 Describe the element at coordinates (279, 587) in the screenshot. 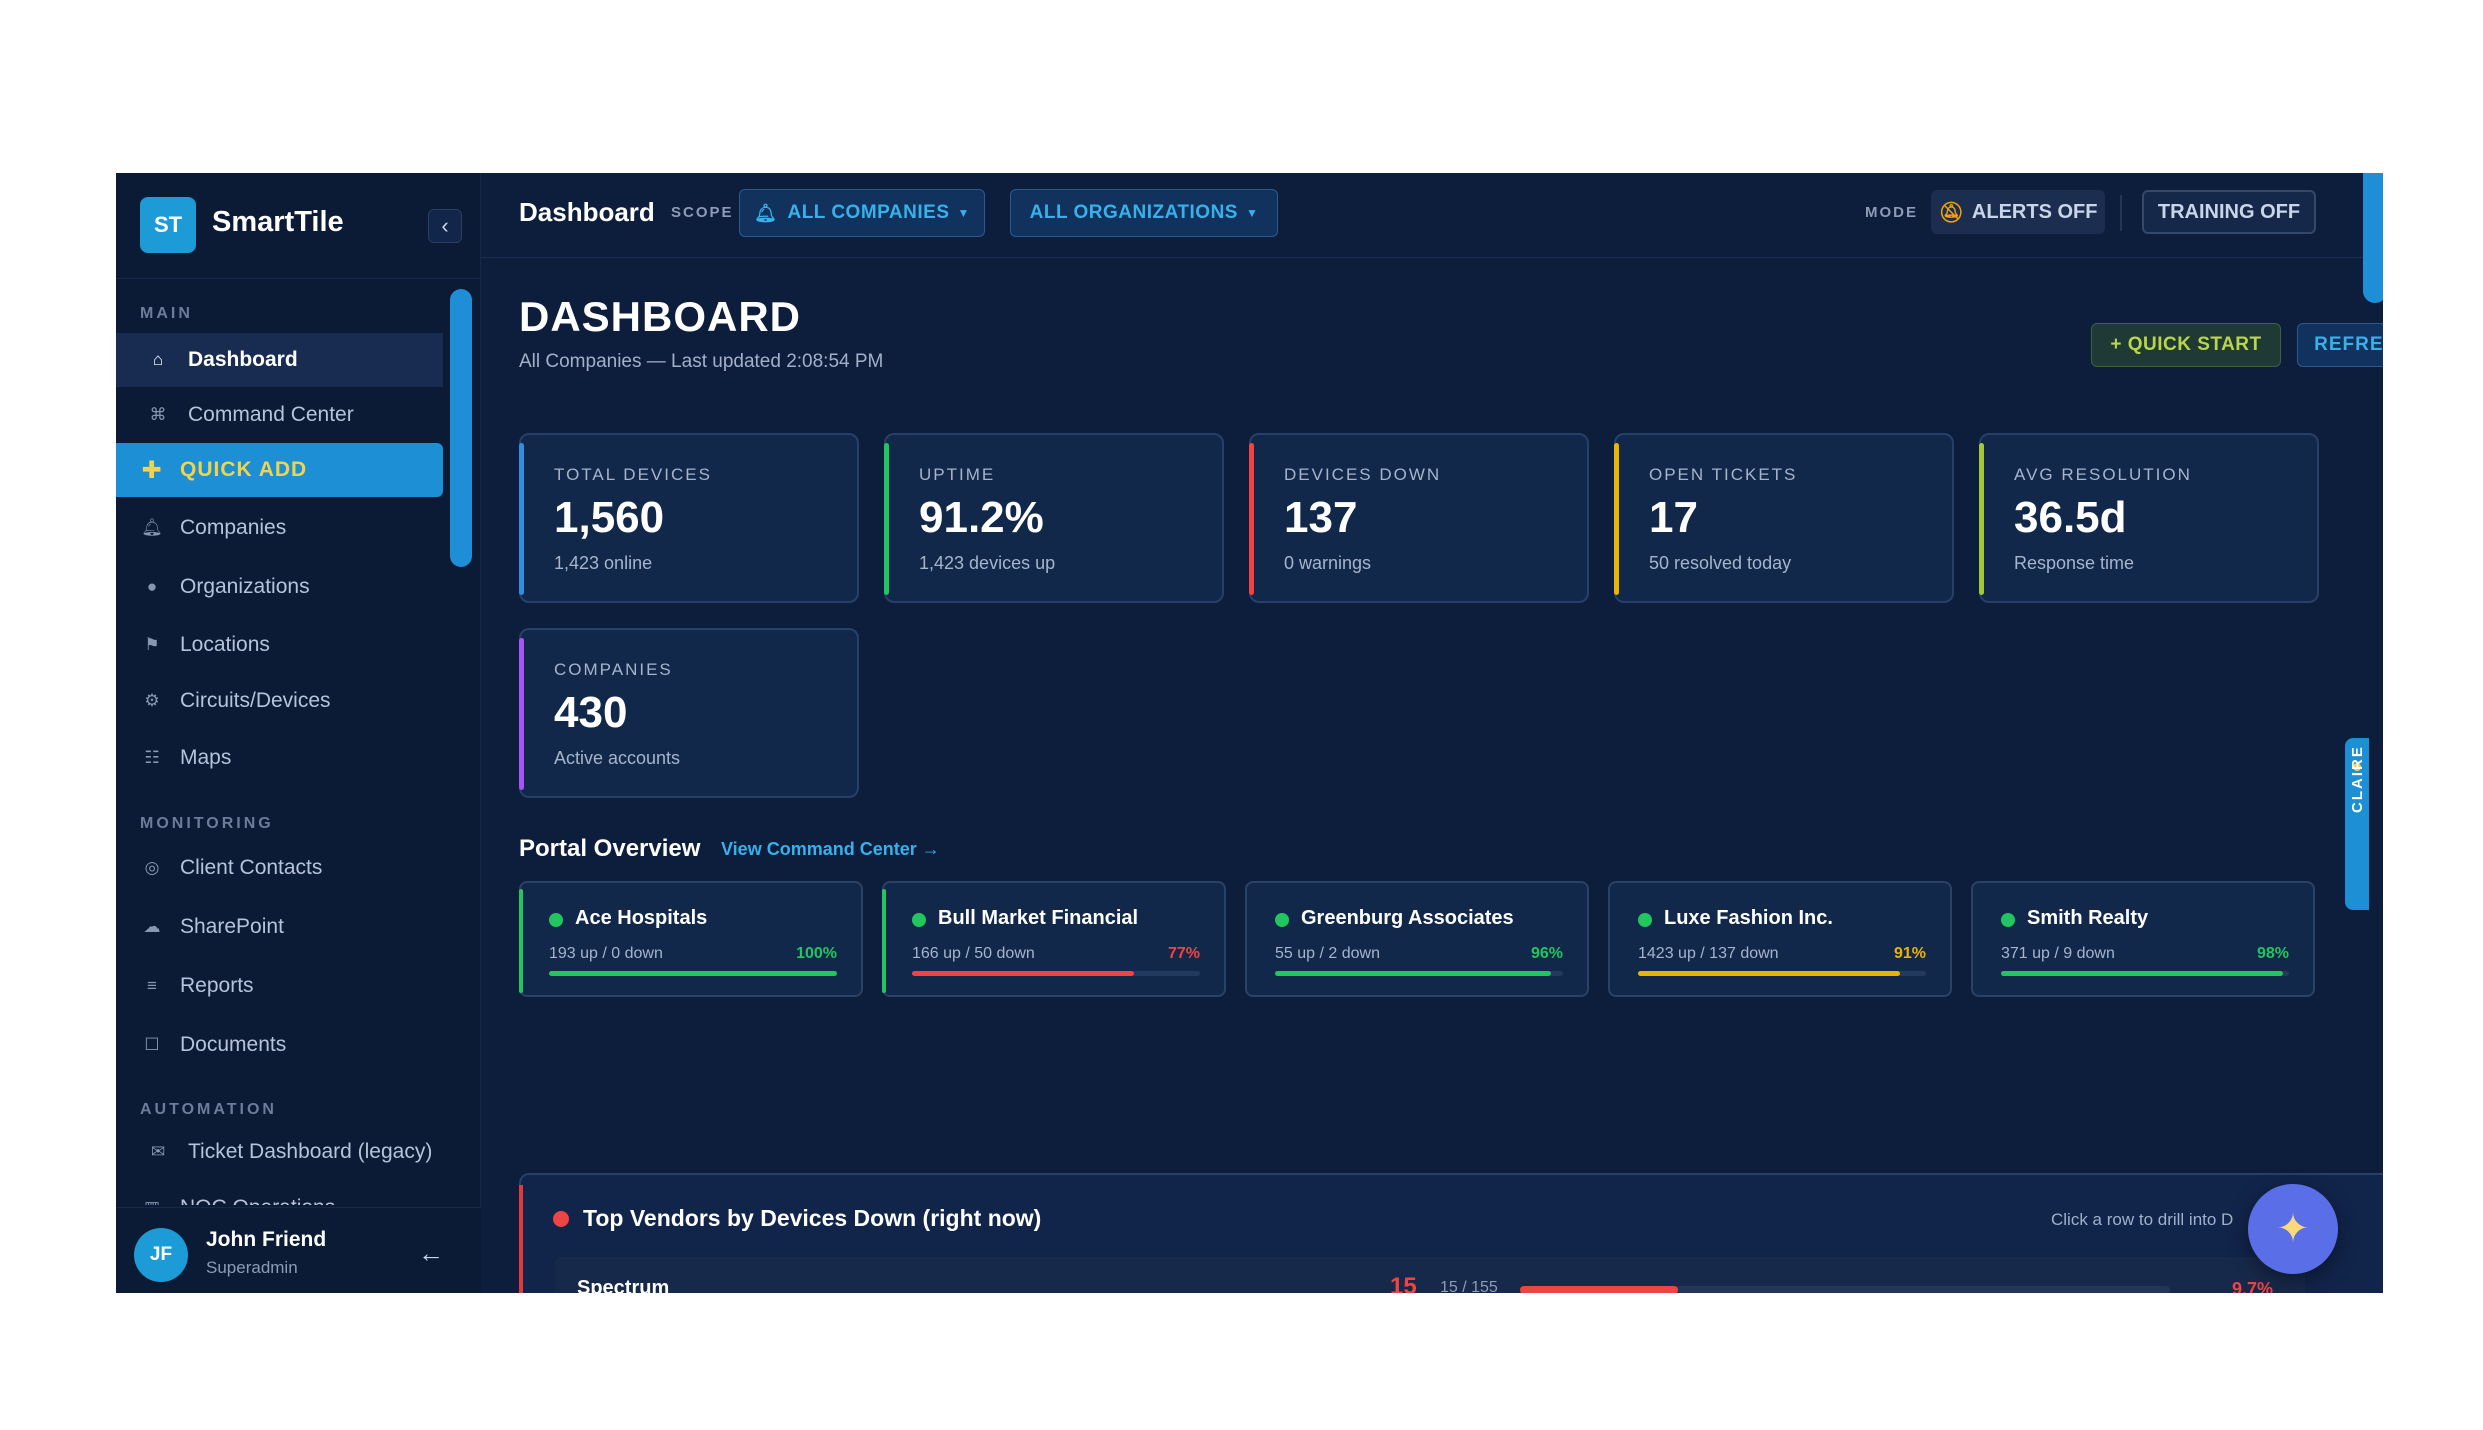

I see `sidebar-item-organizations: ● Organizations` at that location.